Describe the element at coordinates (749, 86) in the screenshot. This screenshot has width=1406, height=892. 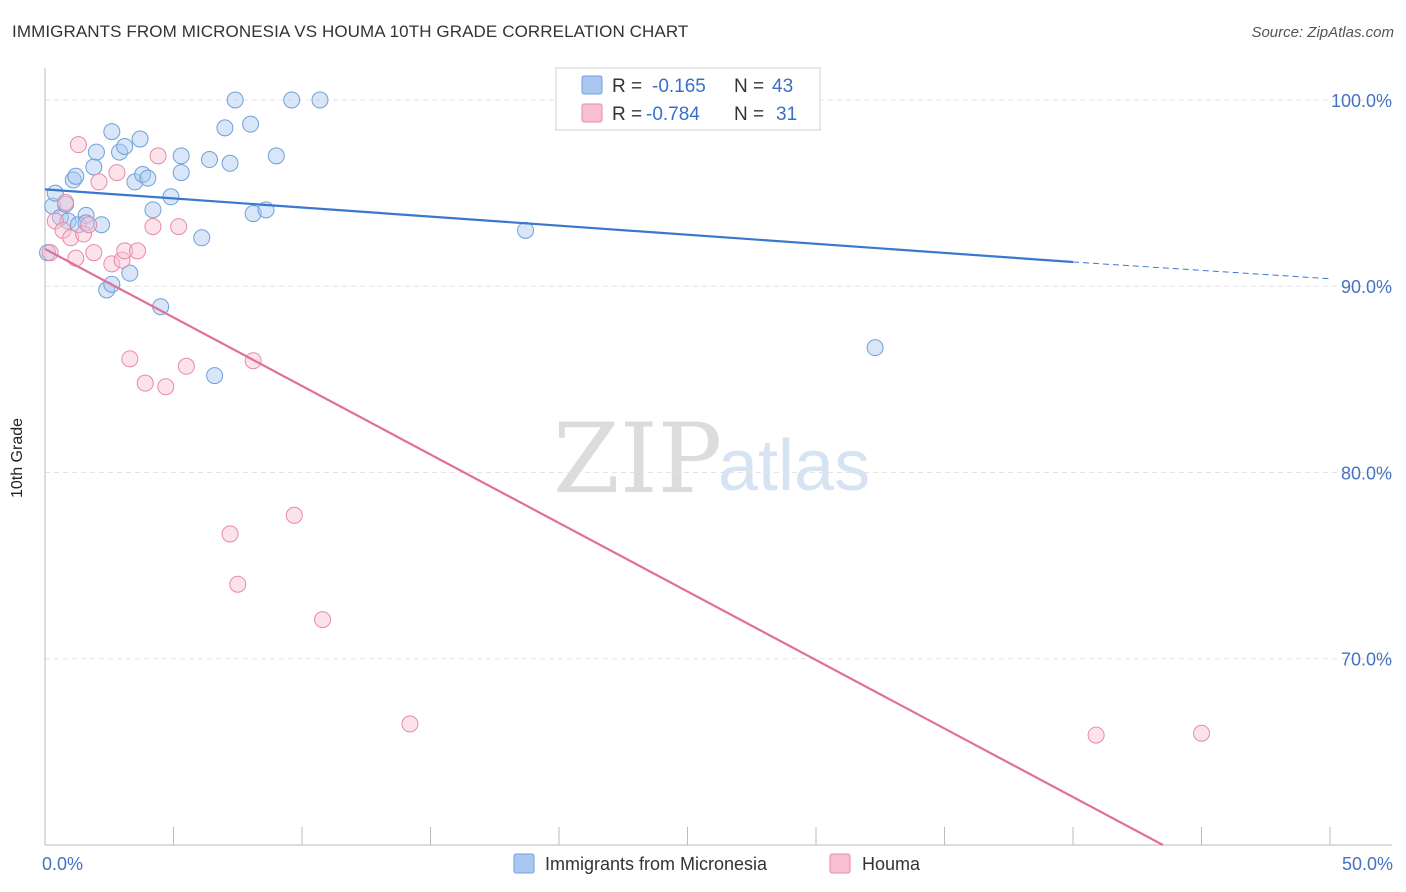
I see `legend-n-label-micronesia: N =` at that location.